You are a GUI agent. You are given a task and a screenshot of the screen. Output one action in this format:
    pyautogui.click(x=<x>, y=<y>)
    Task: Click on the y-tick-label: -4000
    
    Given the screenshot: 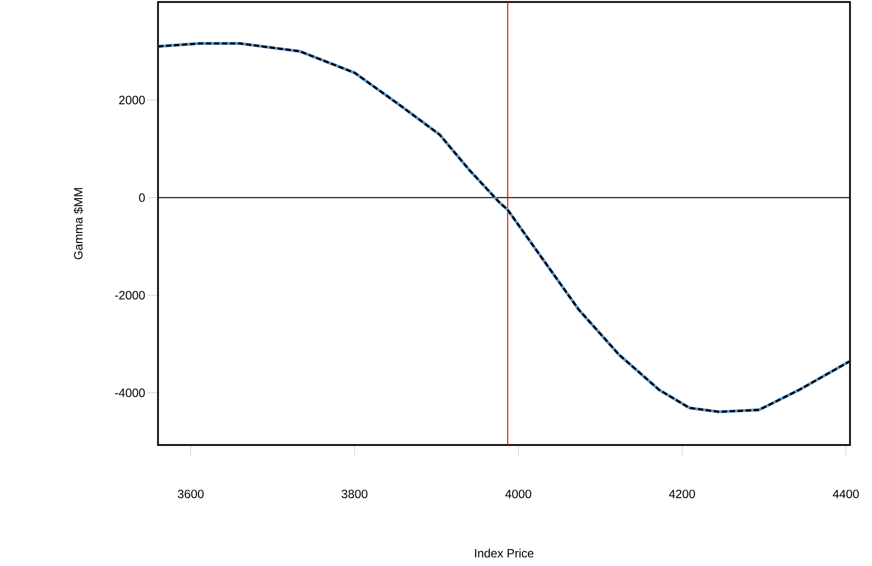 What is the action you would take?
    pyautogui.click(x=130, y=393)
    